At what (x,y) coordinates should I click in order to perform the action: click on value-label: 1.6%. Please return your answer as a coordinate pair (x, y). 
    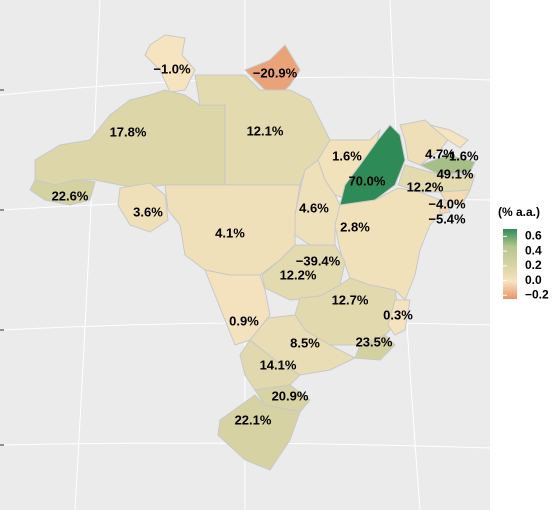
    Looking at the image, I should click on (347, 155).